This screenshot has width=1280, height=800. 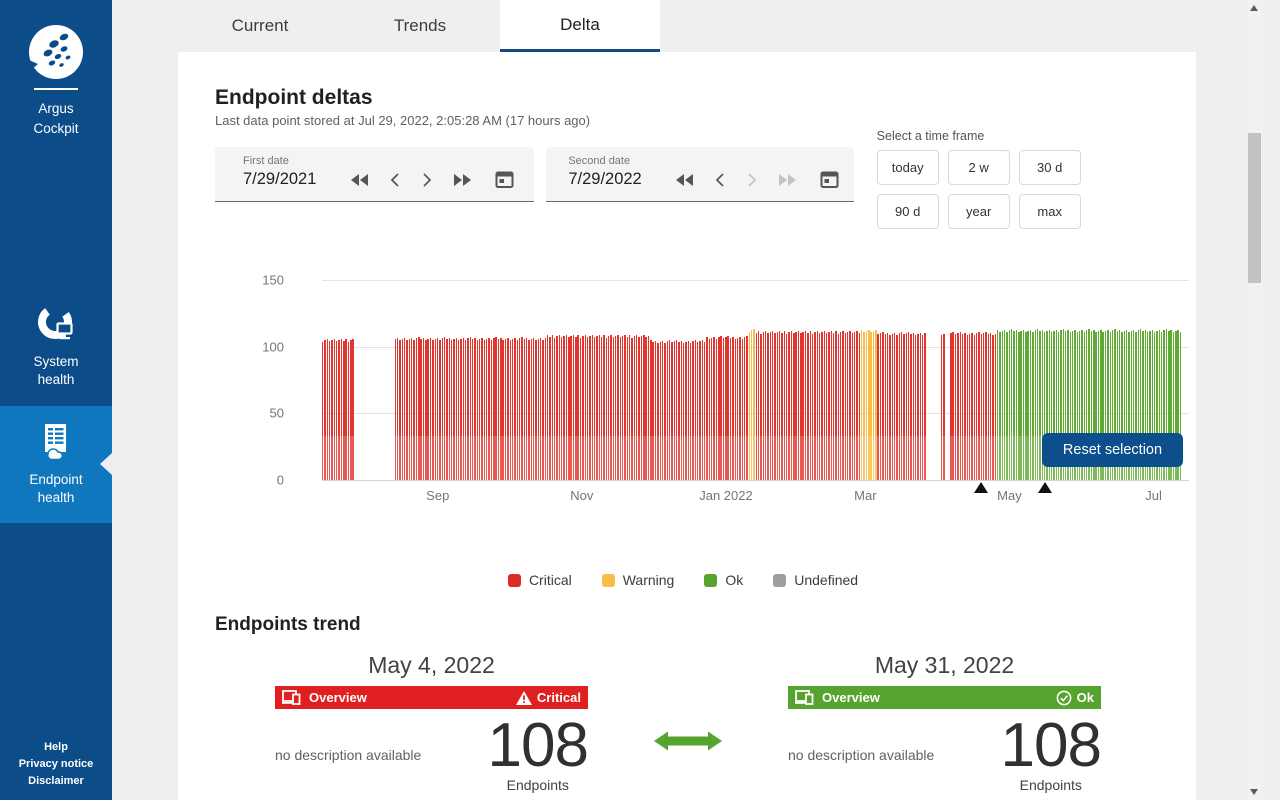 I want to click on overview-banner-ok: Overview Ok, so click(x=944, y=697).